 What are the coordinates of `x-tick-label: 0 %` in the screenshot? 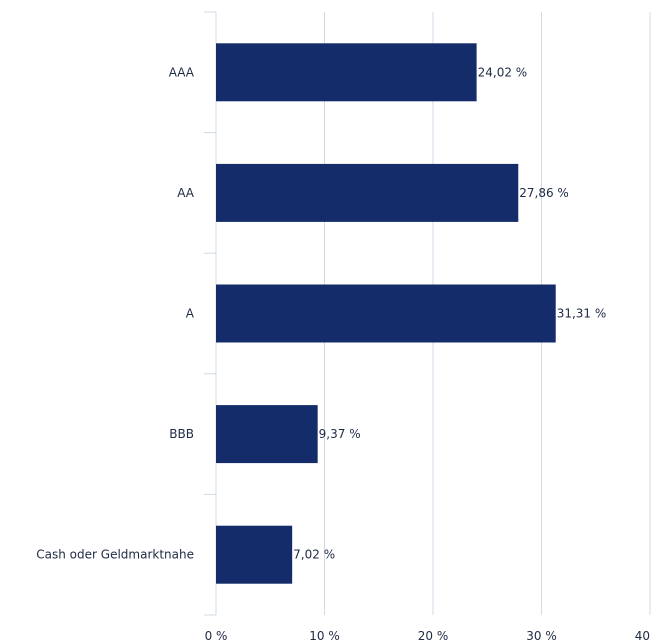 It's located at (216, 636).